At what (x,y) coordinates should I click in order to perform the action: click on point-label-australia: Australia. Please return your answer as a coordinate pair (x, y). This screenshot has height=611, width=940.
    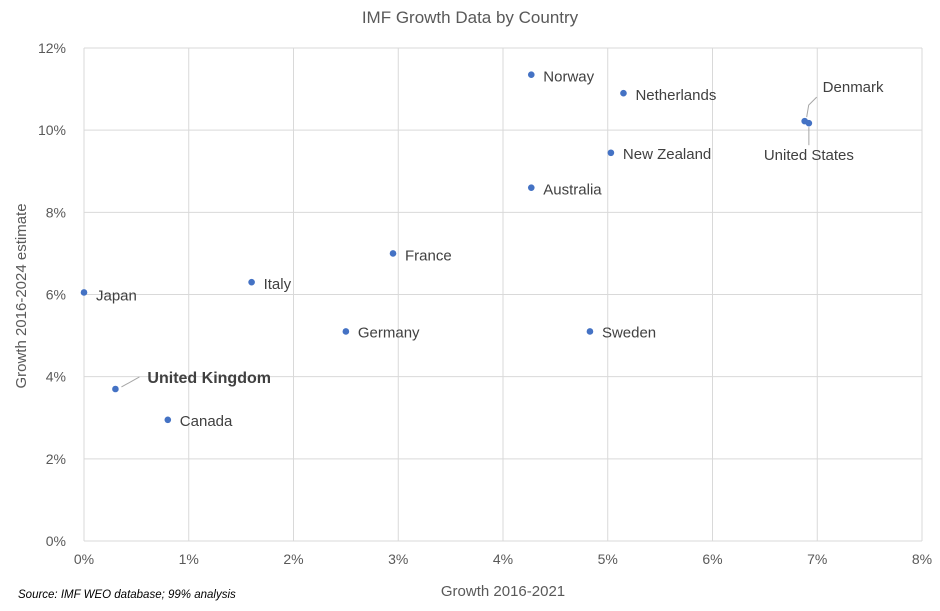
    Looking at the image, I should click on (572, 190).